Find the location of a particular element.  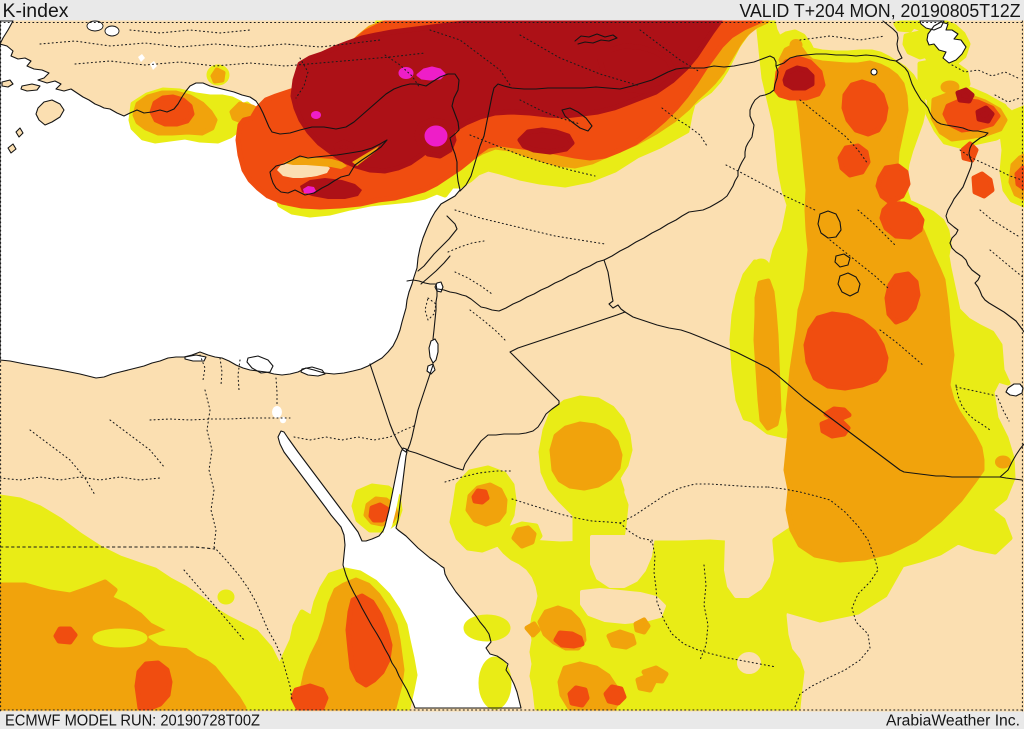

svg-text: ECMWF MODEL RUN: 20190728T00Z is located at coordinates (132, 721).